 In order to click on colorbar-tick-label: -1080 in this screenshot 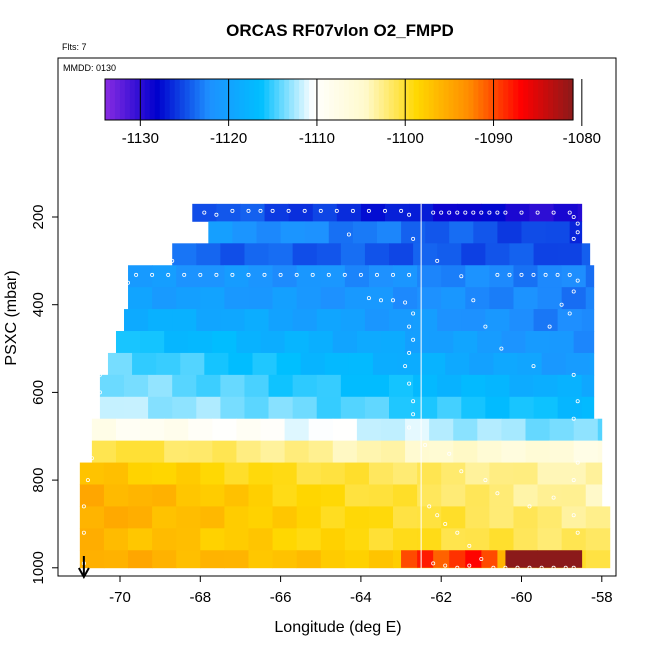, I will do `click(582, 138)`.